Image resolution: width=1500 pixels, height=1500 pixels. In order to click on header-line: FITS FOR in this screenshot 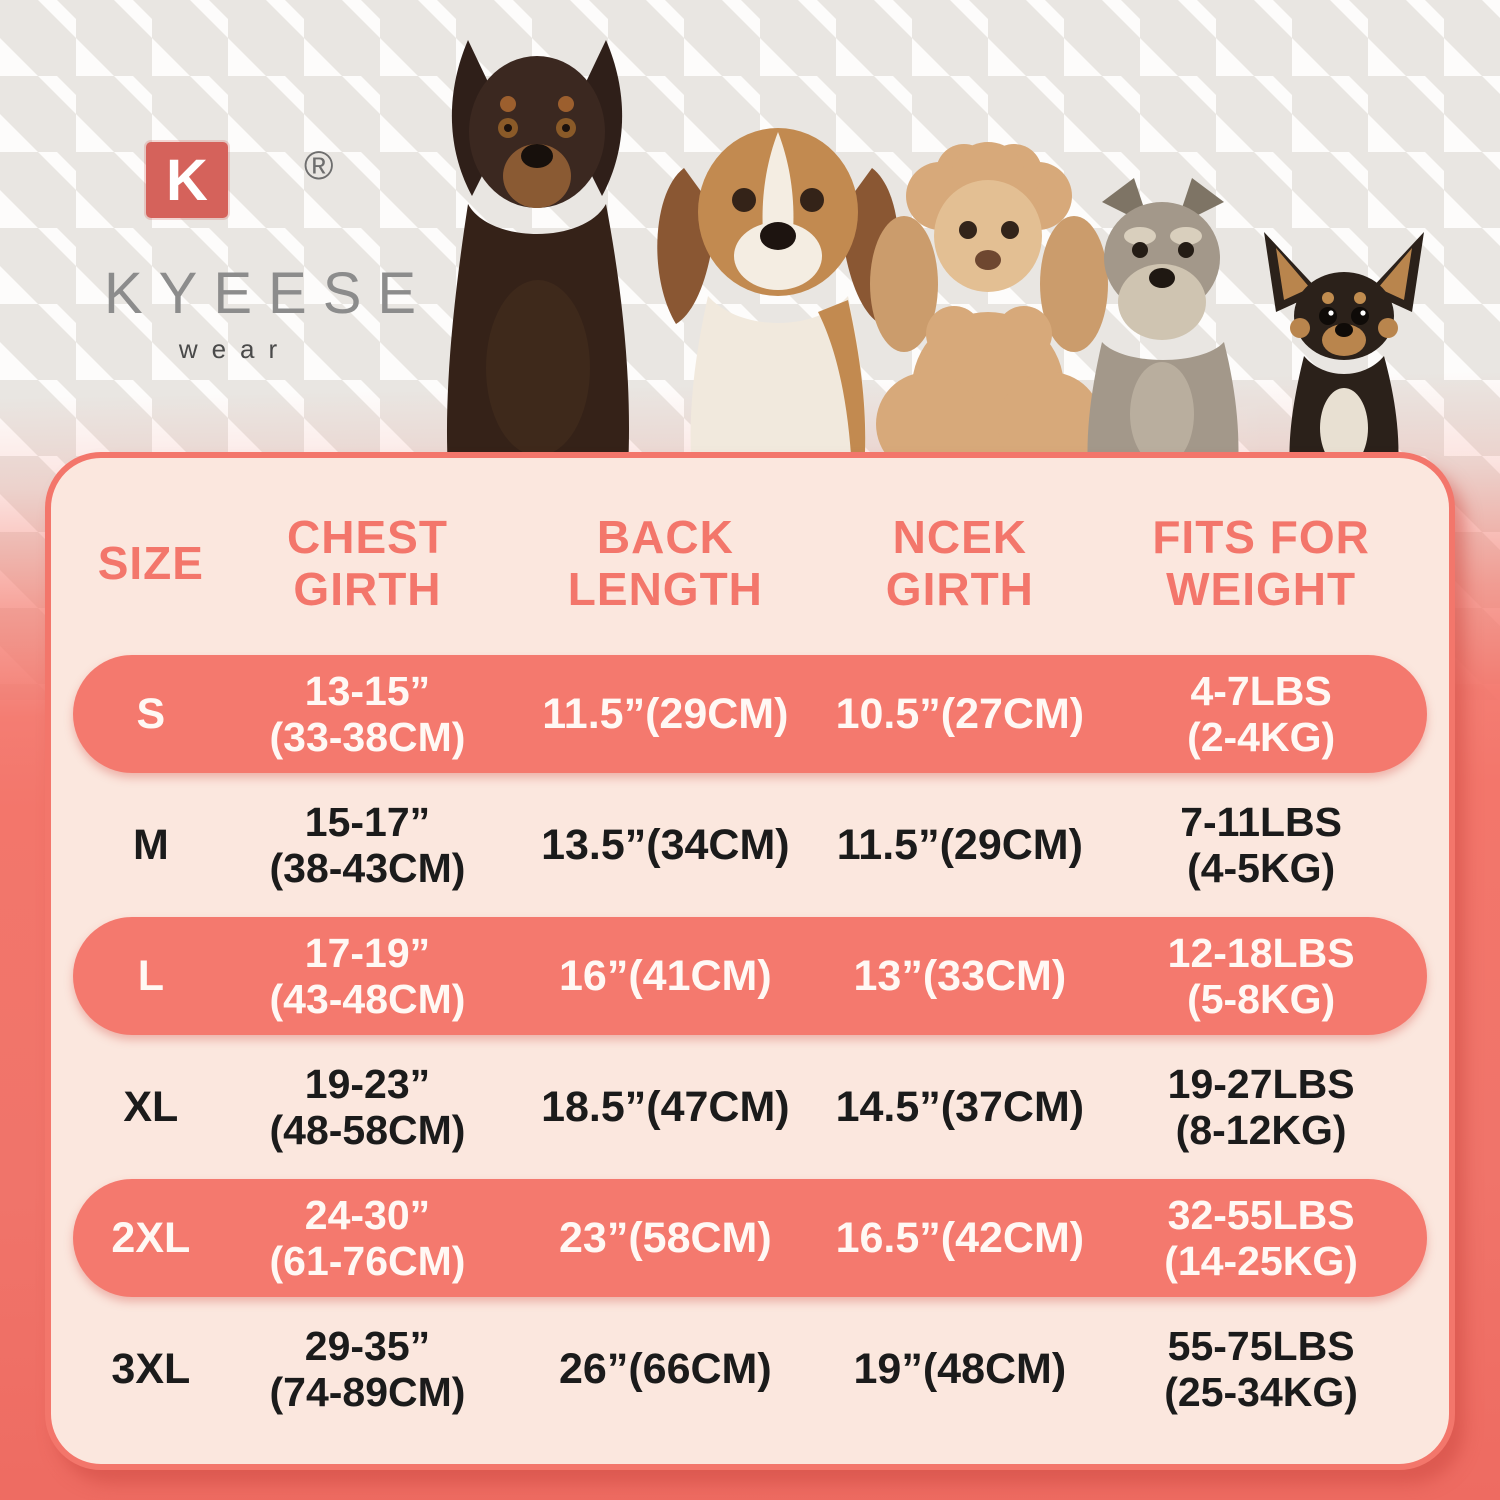, I will do `click(1261, 536)`.